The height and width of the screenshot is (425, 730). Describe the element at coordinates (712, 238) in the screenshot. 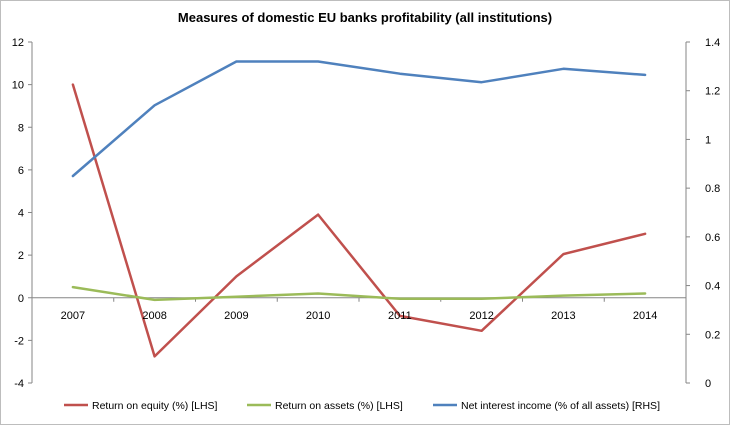

I see `right-tick-label: 0.6` at that location.